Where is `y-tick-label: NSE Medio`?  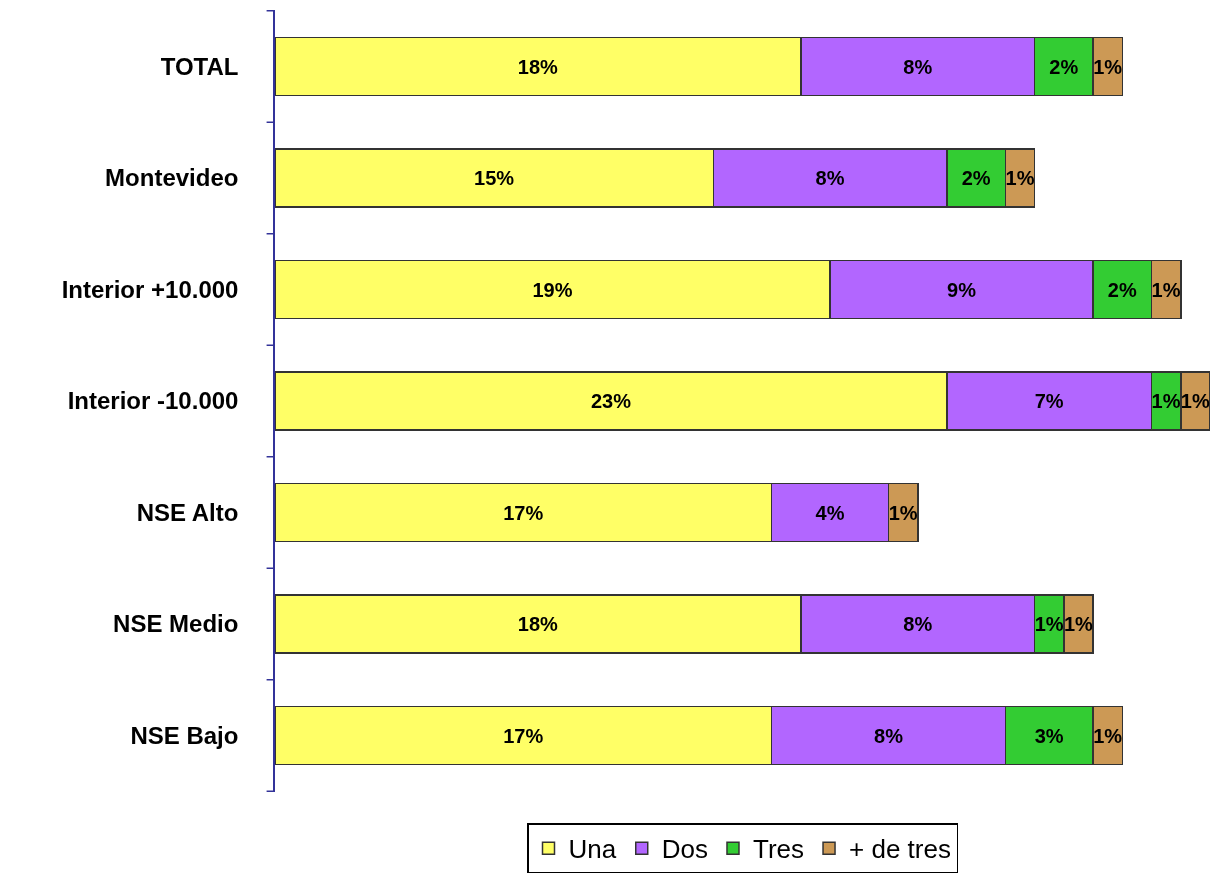
y-tick-label: NSE Medio is located at coordinates (176, 624).